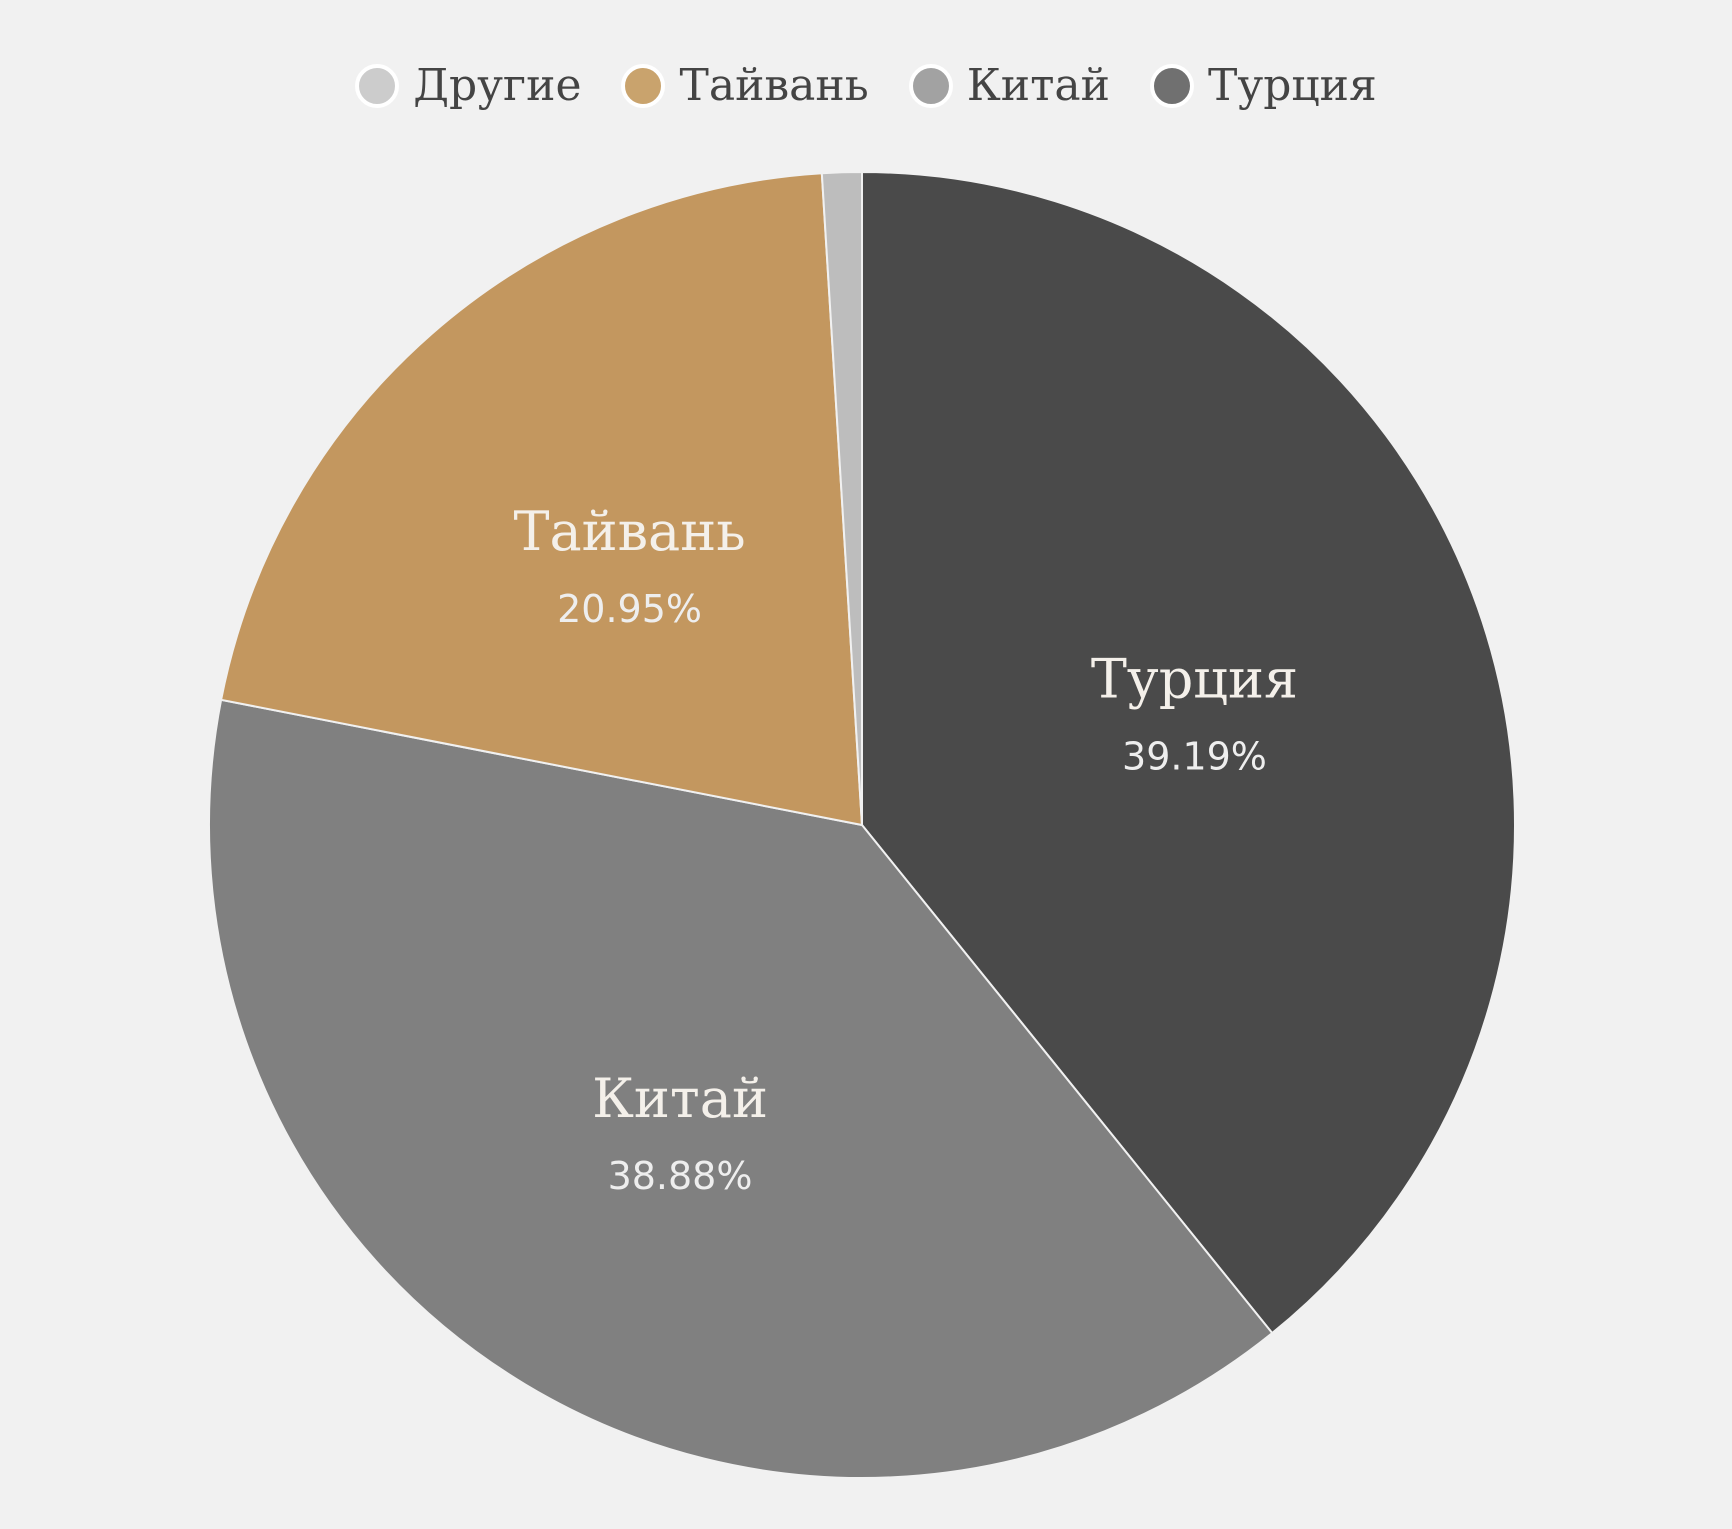  Describe the element at coordinates (680, 1098) in the screenshot. I see `slice-label: Китай` at that location.